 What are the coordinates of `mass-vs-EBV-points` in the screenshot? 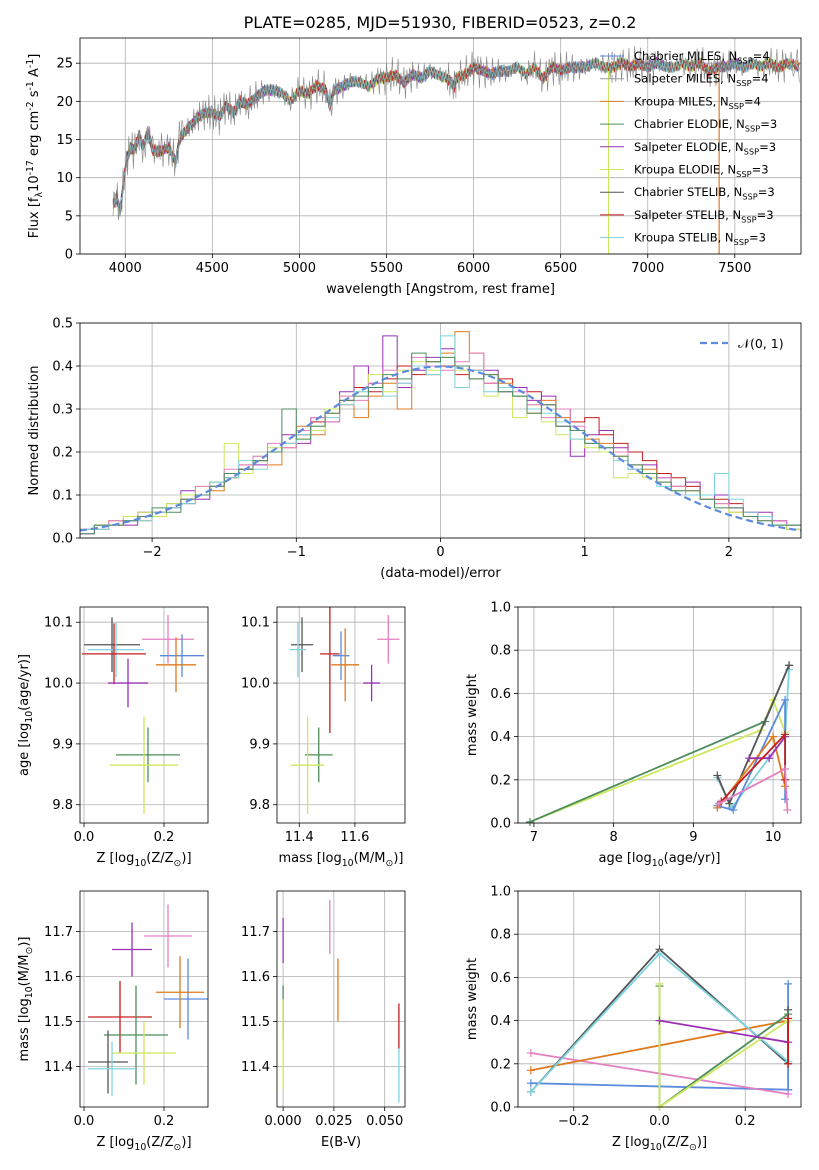 It's located at (341, 1001).